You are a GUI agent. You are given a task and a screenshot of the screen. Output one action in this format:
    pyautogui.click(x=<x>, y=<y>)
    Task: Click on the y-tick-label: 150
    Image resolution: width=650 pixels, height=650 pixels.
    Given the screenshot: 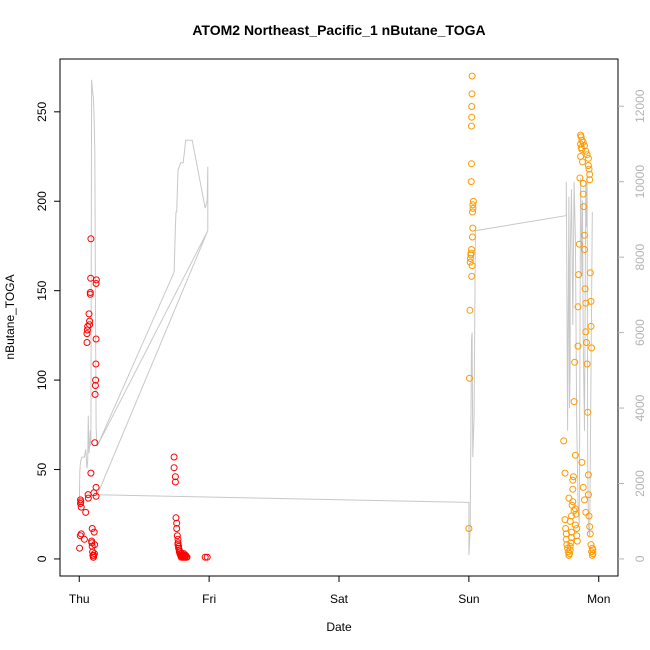 What is the action you would take?
    pyautogui.click(x=42, y=290)
    